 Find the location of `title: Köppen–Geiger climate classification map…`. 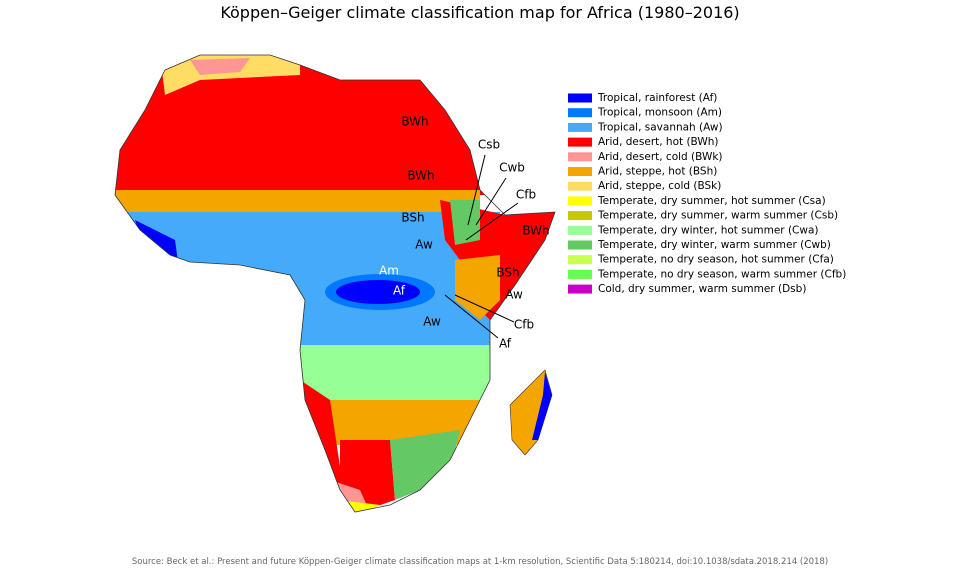

title: Köppen–Geiger climate classification map… is located at coordinates (479, 12).